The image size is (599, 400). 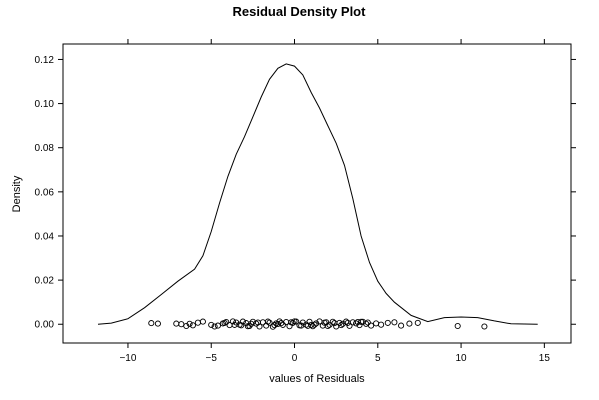 What do you see at coordinates (45, 104) in the screenshot?
I see `y-tick-label: 0.10` at bounding box center [45, 104].